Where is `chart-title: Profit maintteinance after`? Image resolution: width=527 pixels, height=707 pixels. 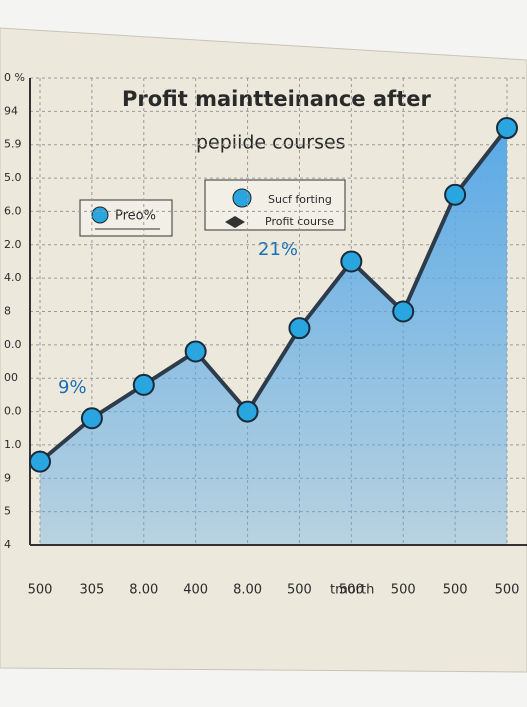
chart-title: Profit maintteinance after is located at coordinates (276, 99).